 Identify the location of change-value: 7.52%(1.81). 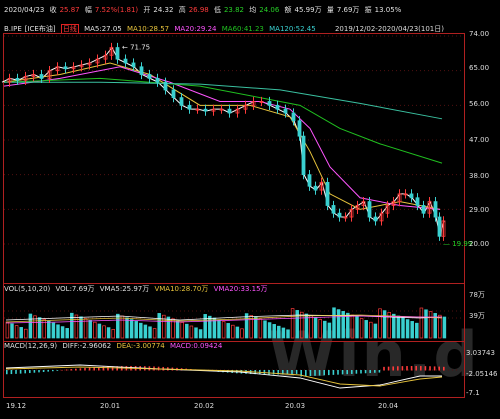
(116, 10).